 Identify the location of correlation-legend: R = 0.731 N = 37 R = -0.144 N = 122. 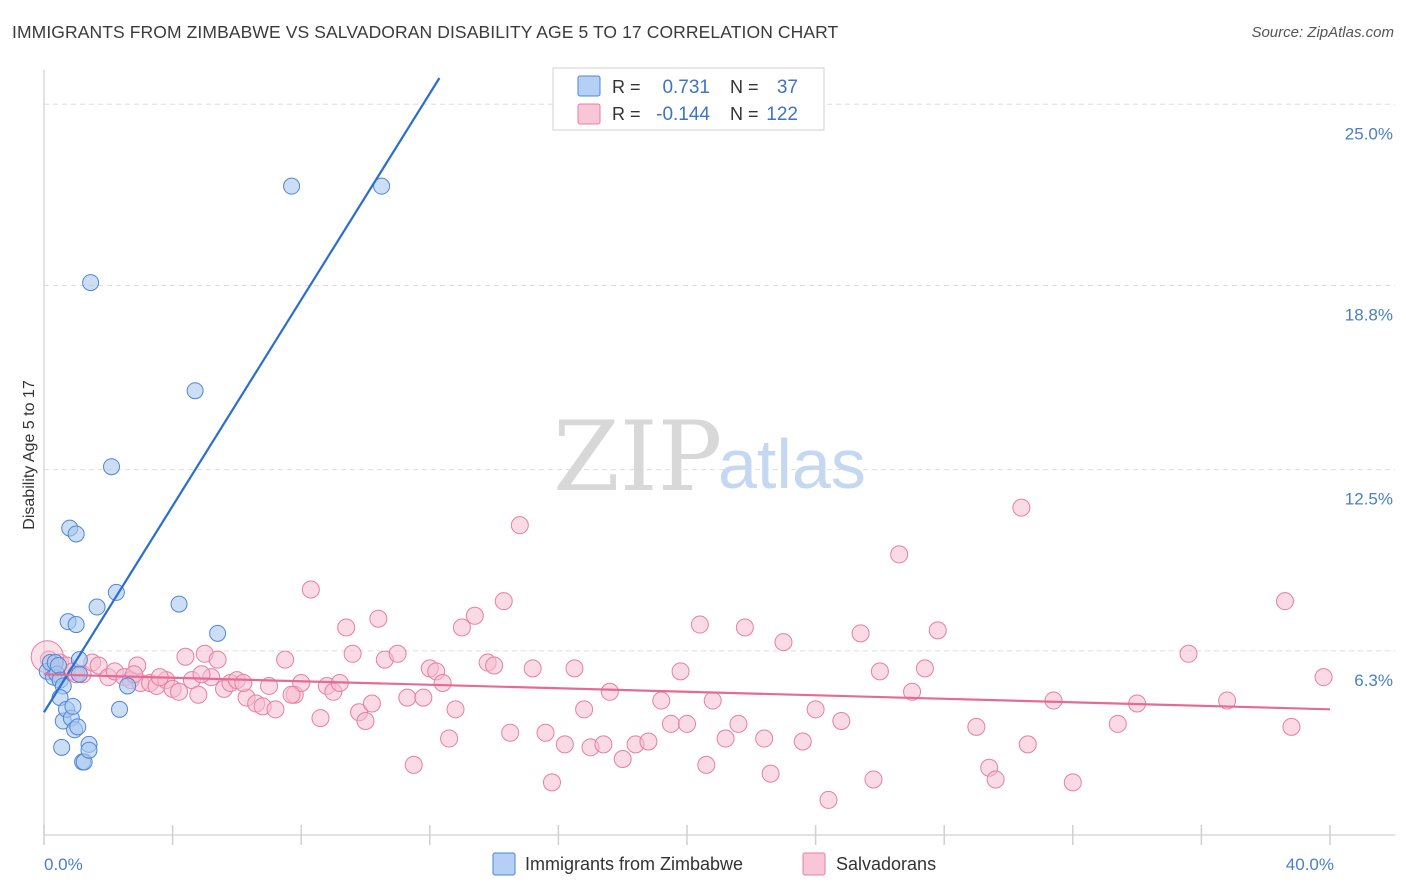
(688, 99).